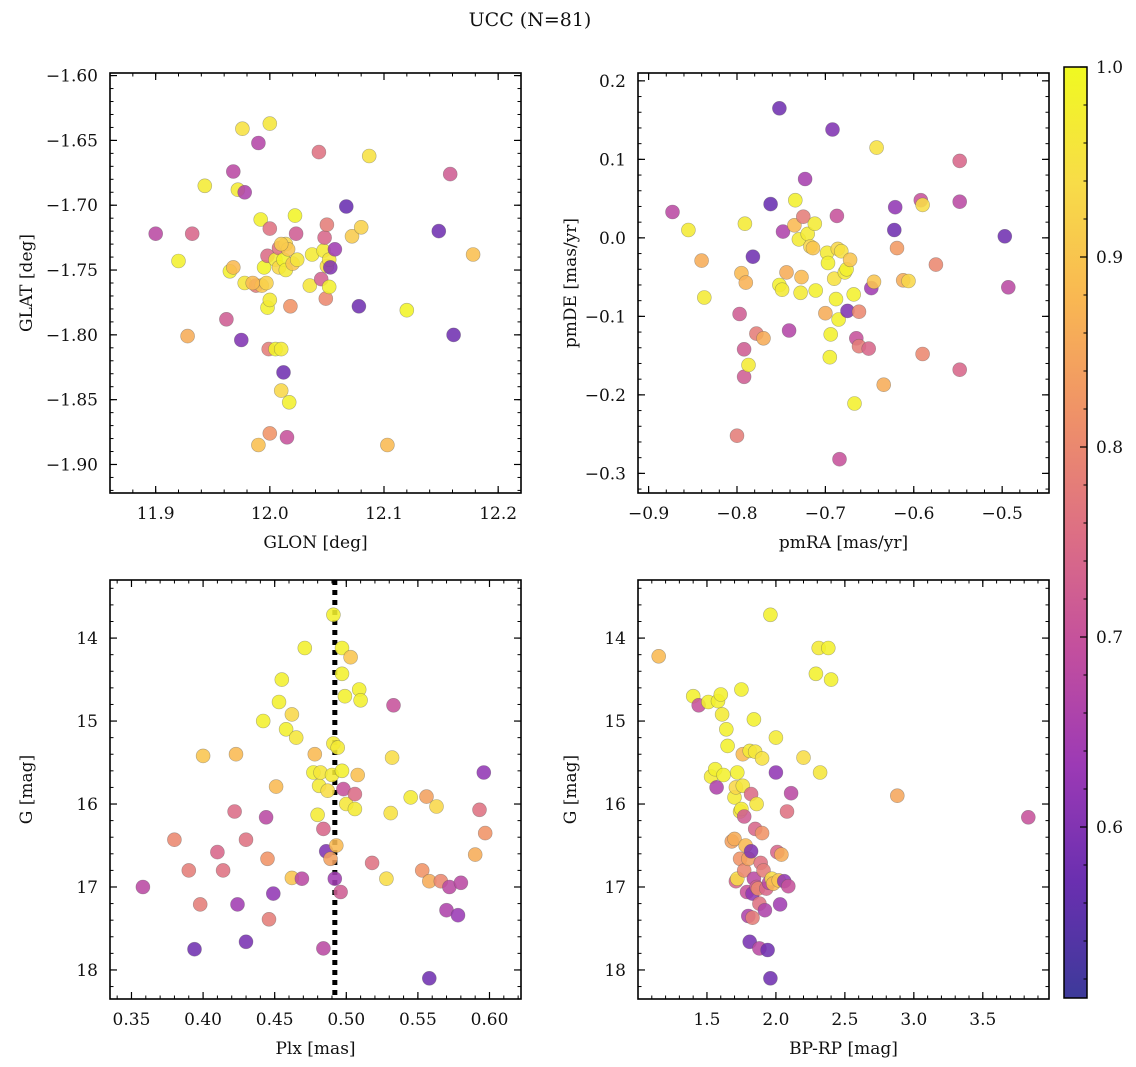 The image size is (1136, 1067). What do you see at coordinates (612, 239) in the screenshot?
I see `y-tick-label: 0.0` at bounding box center [612, 239].